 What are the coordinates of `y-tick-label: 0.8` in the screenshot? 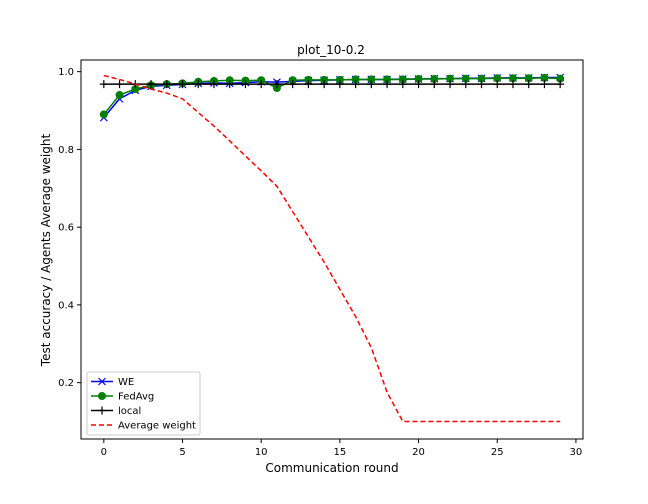 It's located at (66, 150).